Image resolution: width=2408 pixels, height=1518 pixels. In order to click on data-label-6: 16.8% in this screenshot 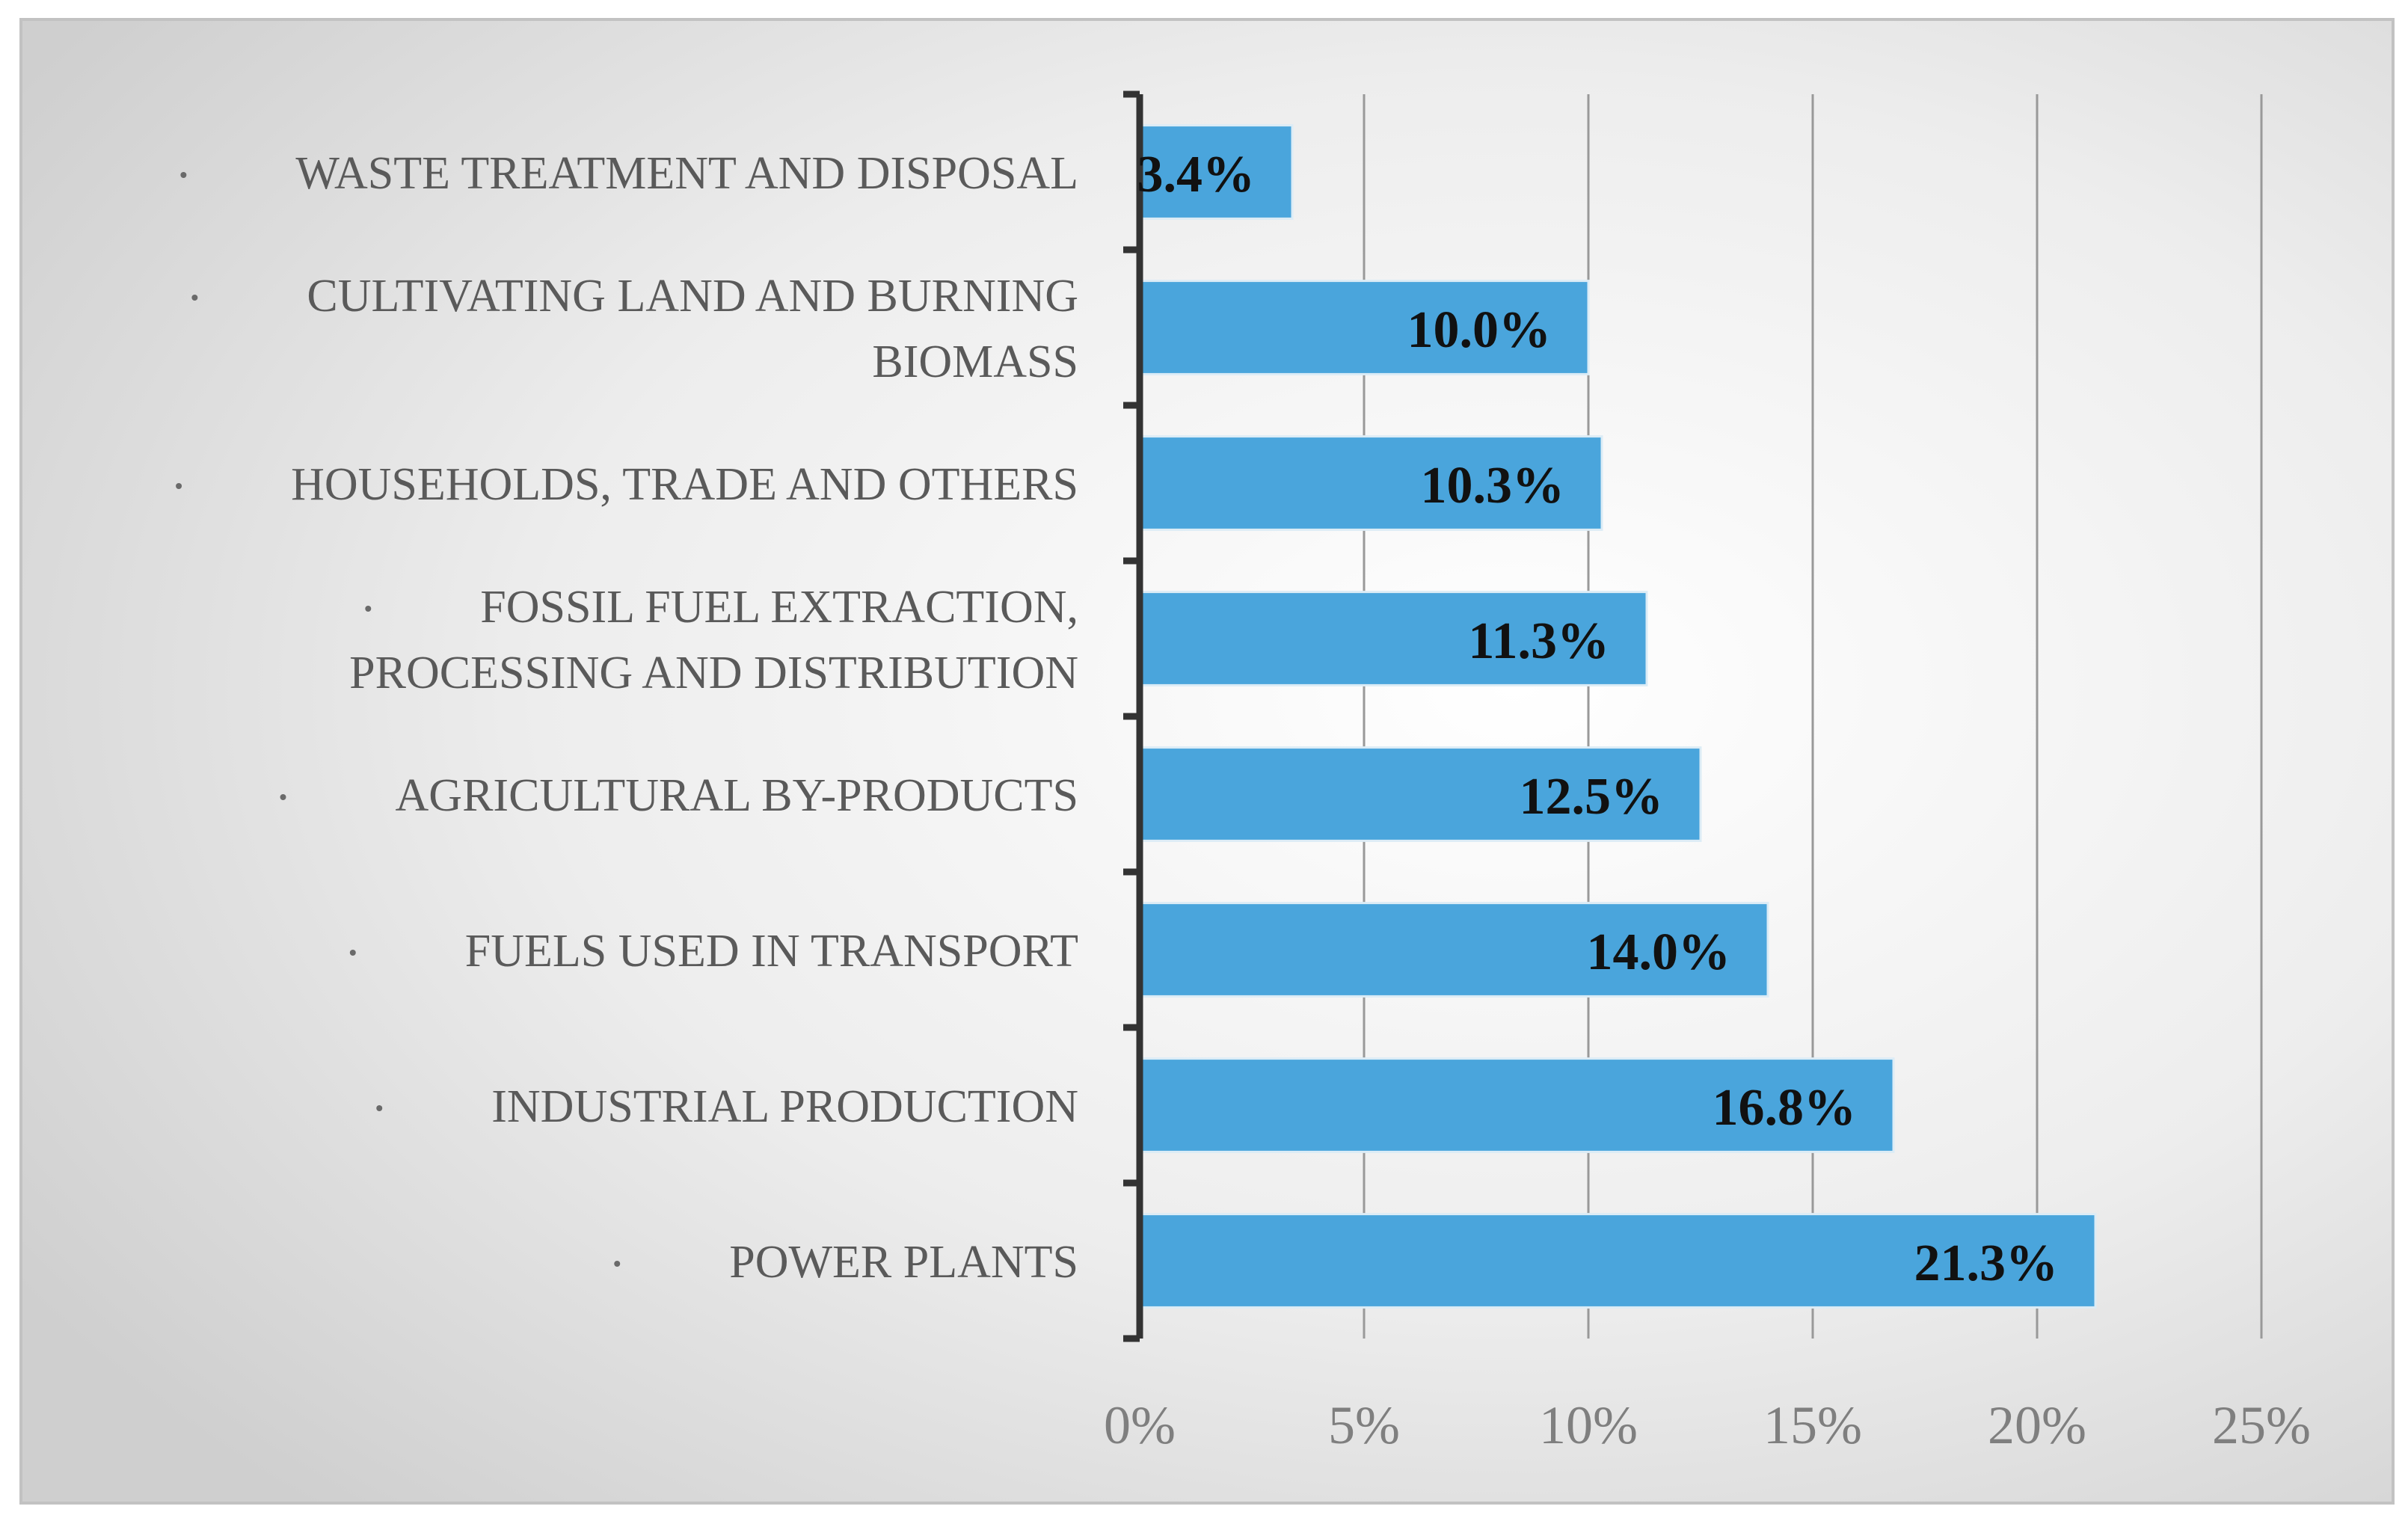, I will do `click(1785, 1108)`.